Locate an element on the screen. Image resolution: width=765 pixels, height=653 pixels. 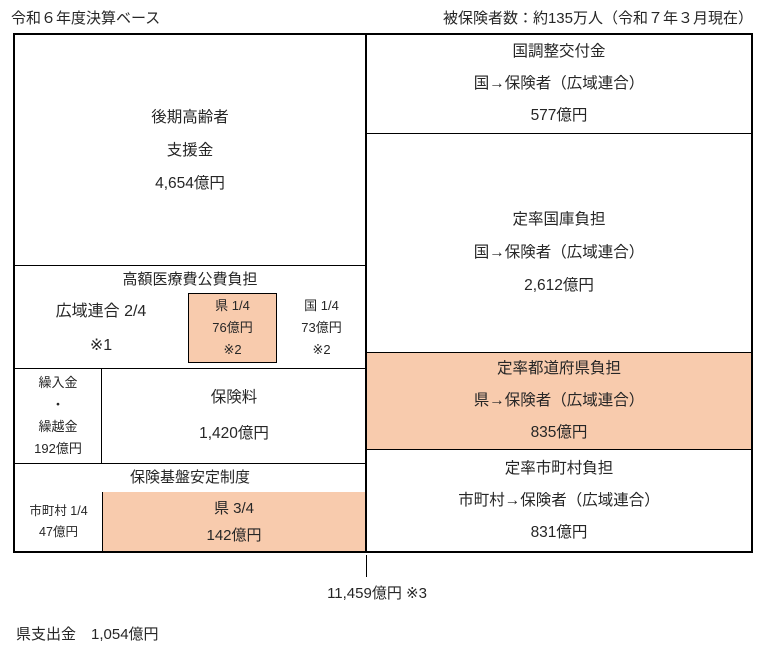
cell-prefecture-three-quarter-line: 県 3/4 is located at coordinates (234, 508).